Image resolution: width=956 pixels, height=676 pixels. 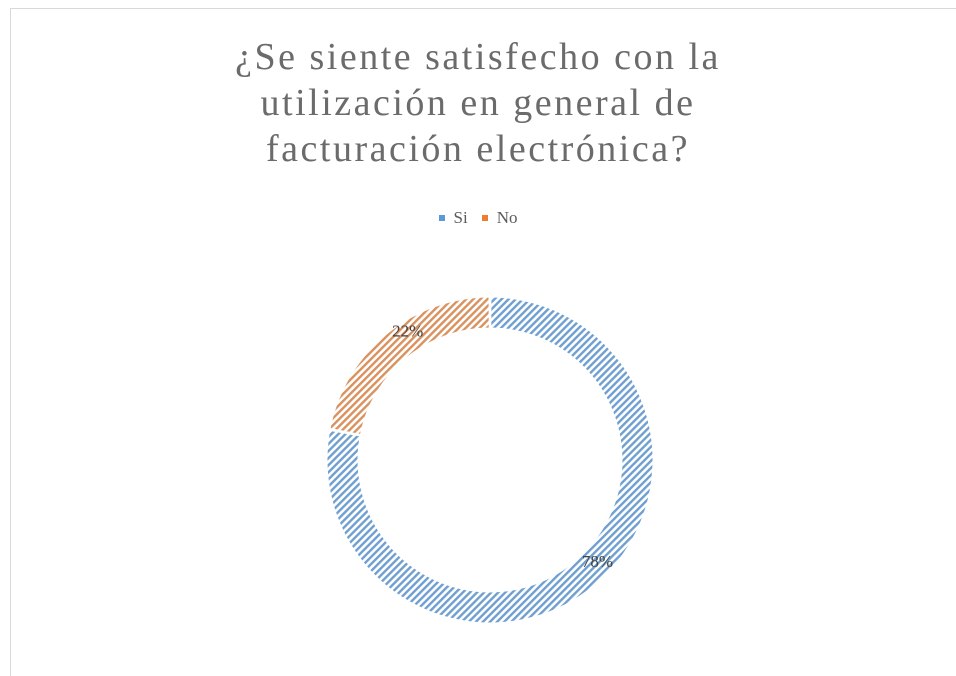 What do you see at coordinates (597, 561) in the screenshot?
I see `data-label-si: 78%` at bounding box center [597, 561].